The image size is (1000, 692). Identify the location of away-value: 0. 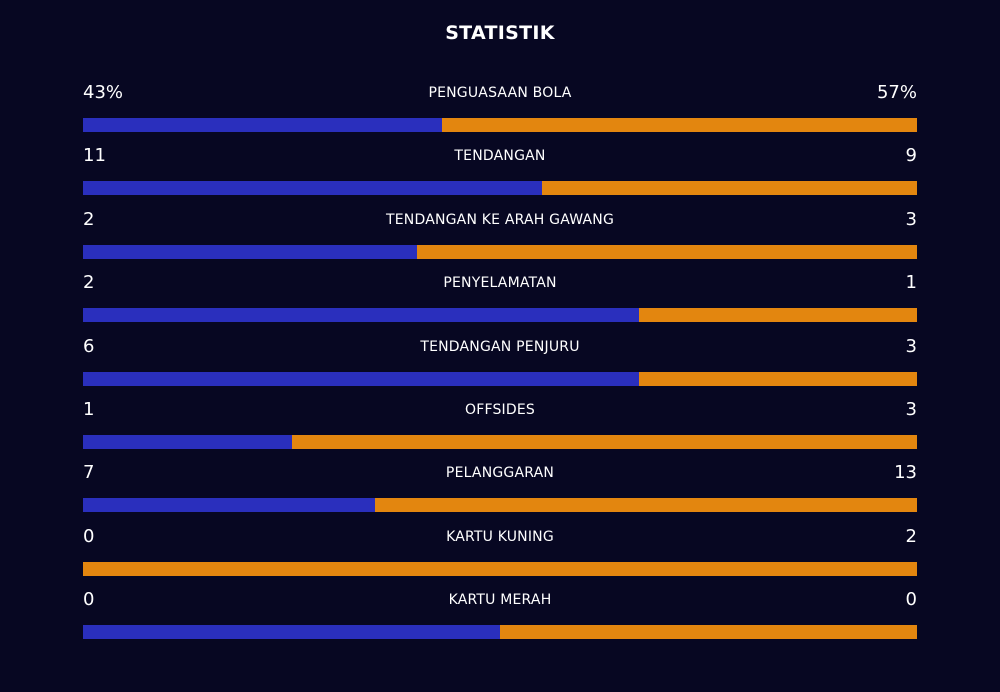
(911, 600).